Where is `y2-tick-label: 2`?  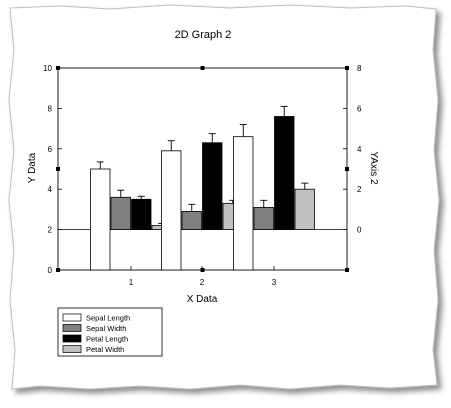
y2-tick-label: 2 is located at coordinates (359, 189).